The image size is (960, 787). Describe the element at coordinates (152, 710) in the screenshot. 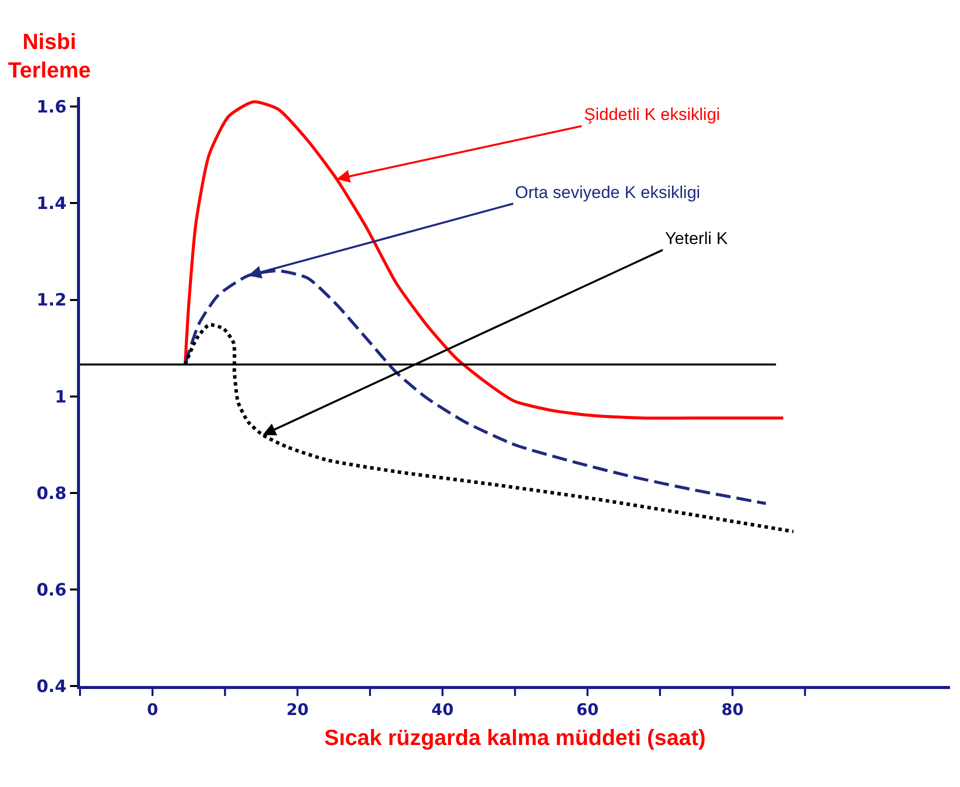

I see `x-tick-label: 0` at that location.